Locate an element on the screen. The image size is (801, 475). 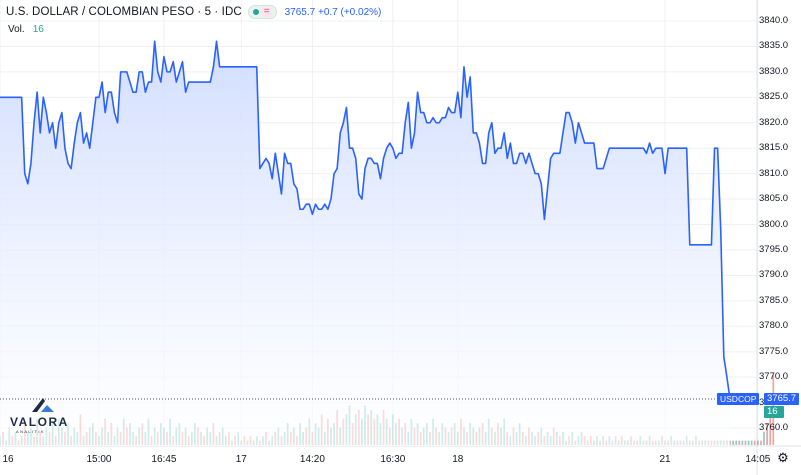
y-tick-label: 3780.0 is located at coordinates (774, 326).